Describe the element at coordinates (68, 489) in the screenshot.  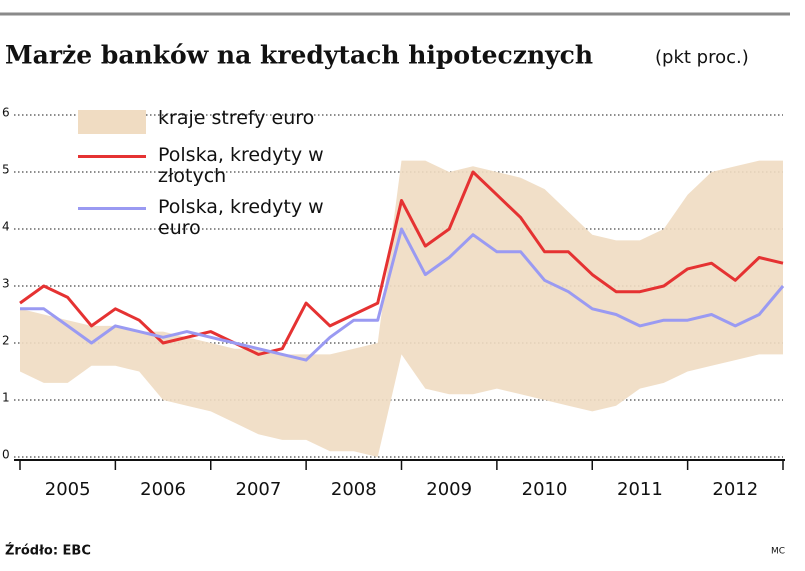
I see `x-tick-label: 2005` at that location.